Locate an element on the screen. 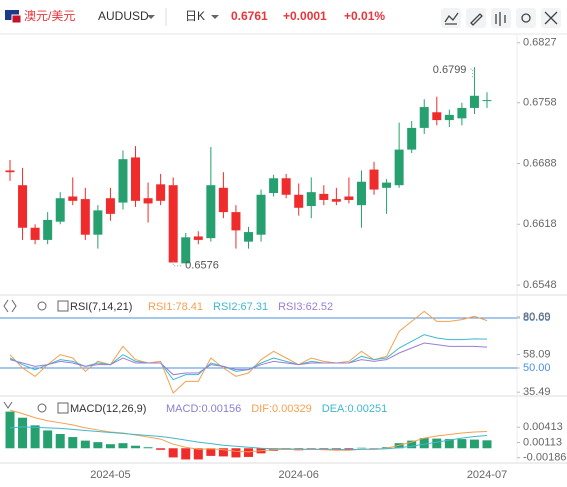 The image size is (567, 487). price-tick-label: 0.6548 is located at coordinates (540, 285).